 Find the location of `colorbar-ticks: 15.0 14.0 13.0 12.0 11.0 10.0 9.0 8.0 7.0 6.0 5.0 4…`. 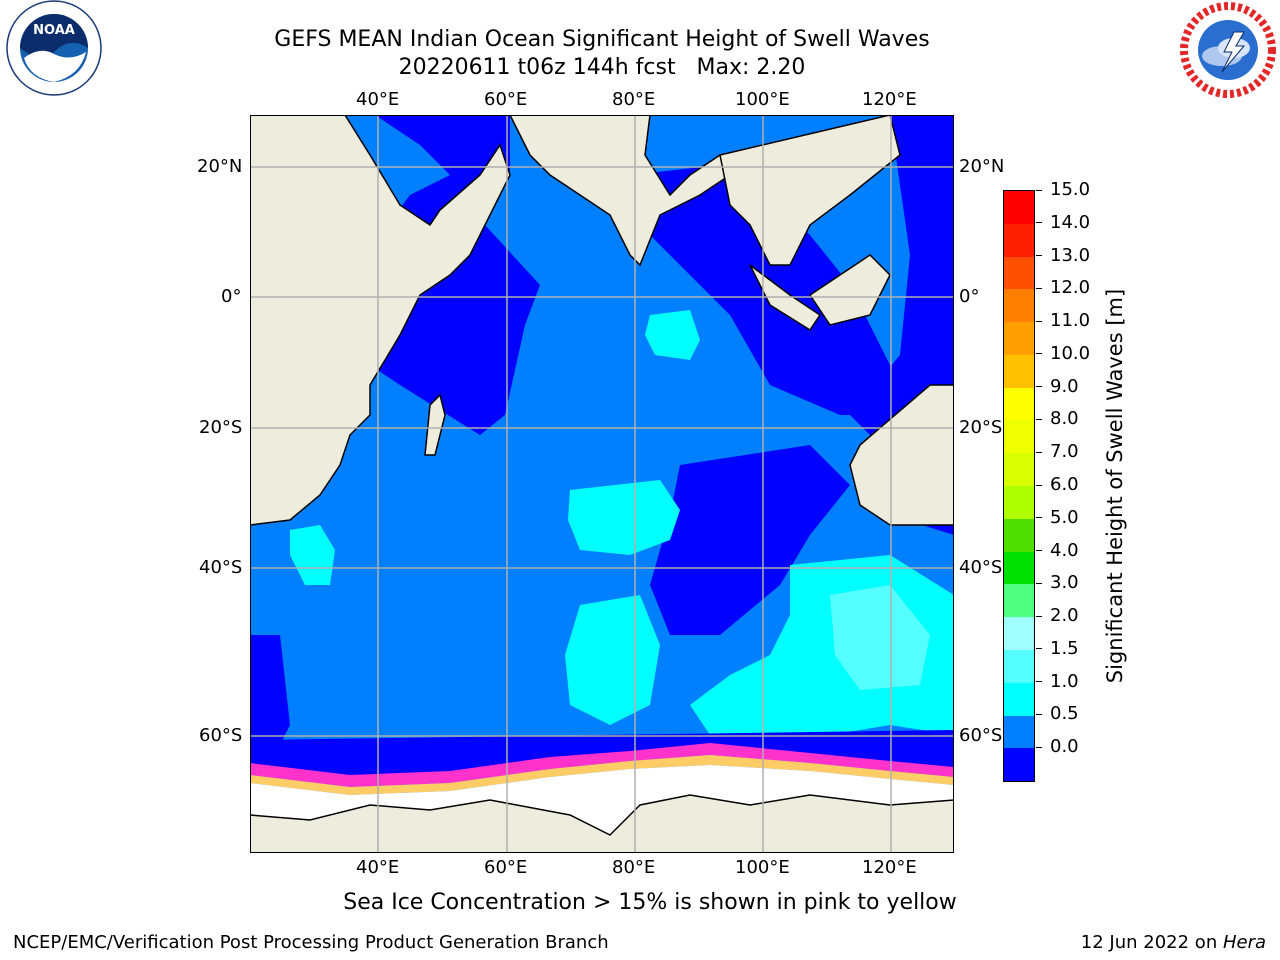

colorbar-ticks: 15.0 14.0 13.0 12.0 11.0 10.0 9.0 8.0 7.0 6.0 5.0 4… is located at coordinates (1071, 480).